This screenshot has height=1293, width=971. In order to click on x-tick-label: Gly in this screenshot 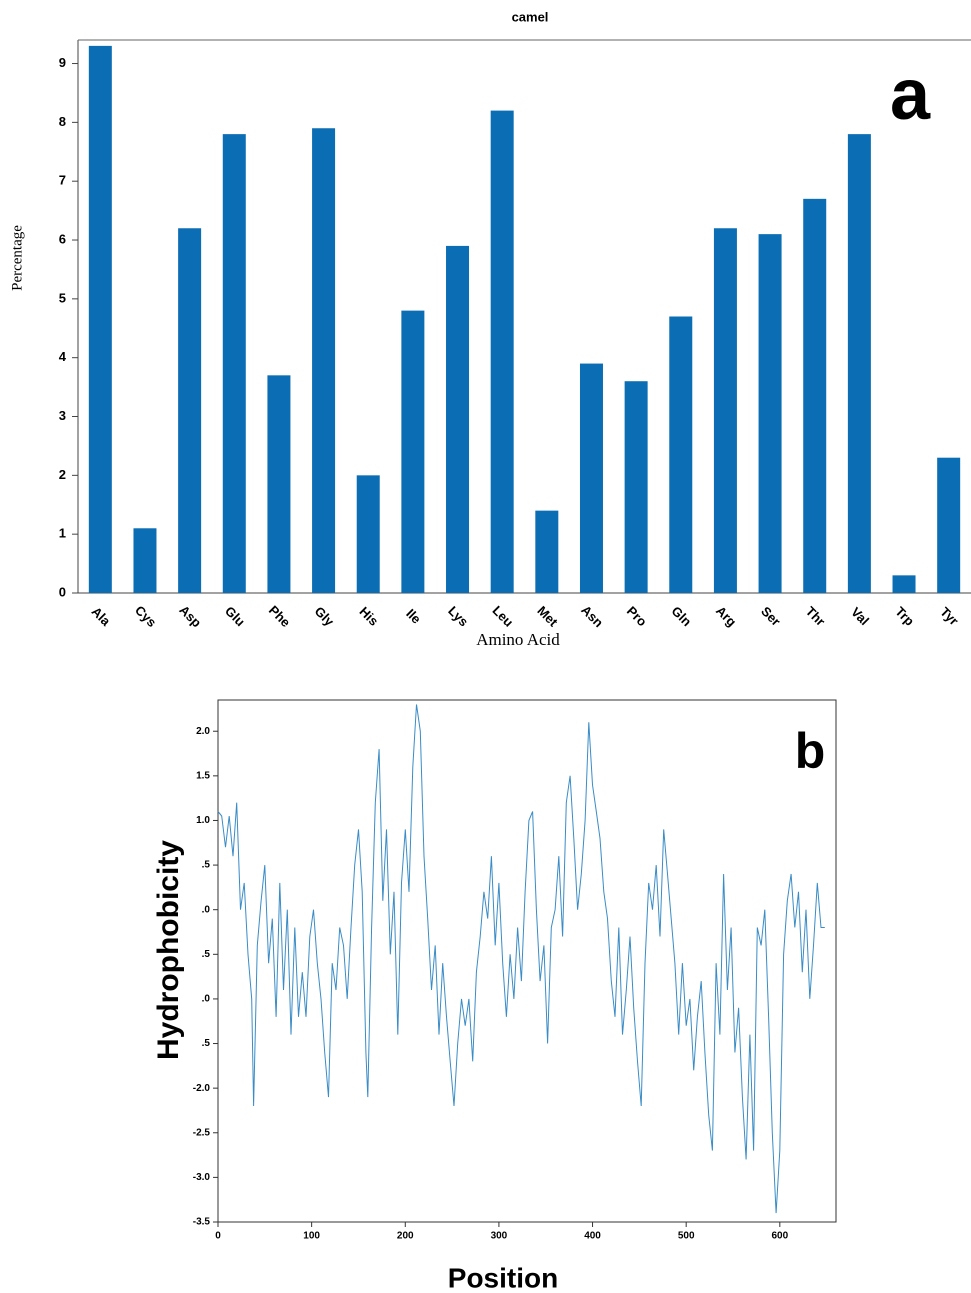, I will do `click(325, 617)`.